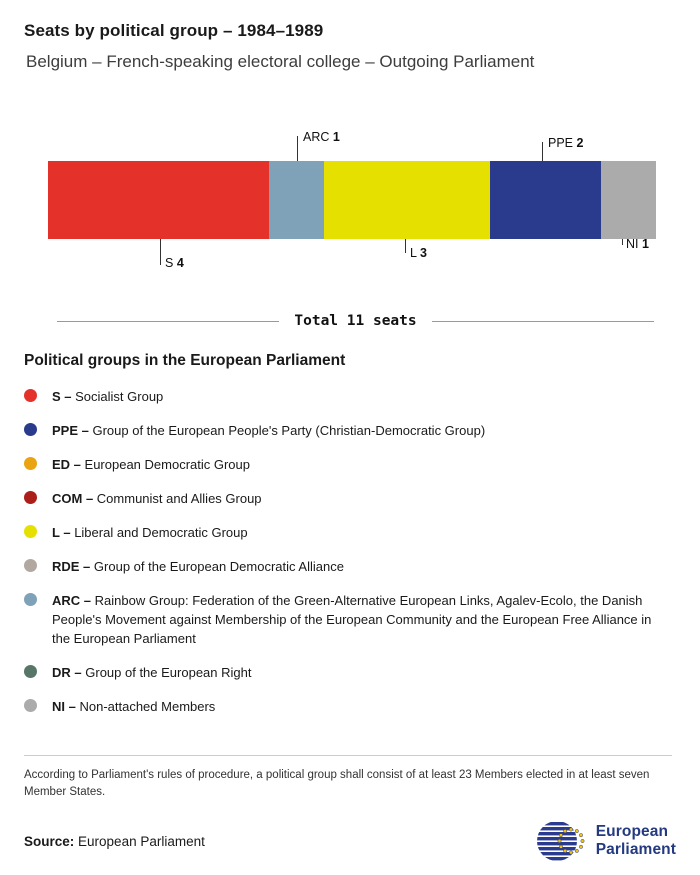  I want to click on leader-line-ppe, so click(542, 151).